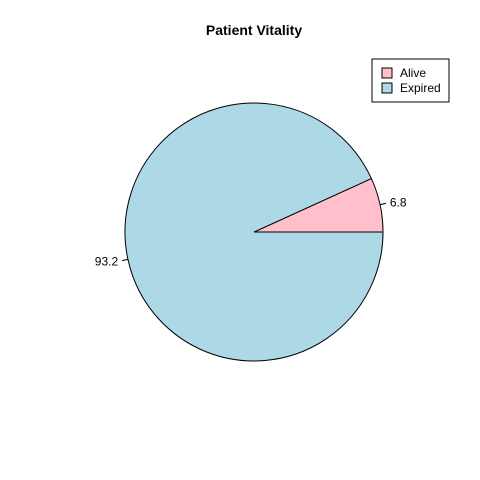 The image size is (480, 480). Describe the element at coordinates (398, 203) in the screenshot. I see `slice-label-alive: 6.8` at that location.